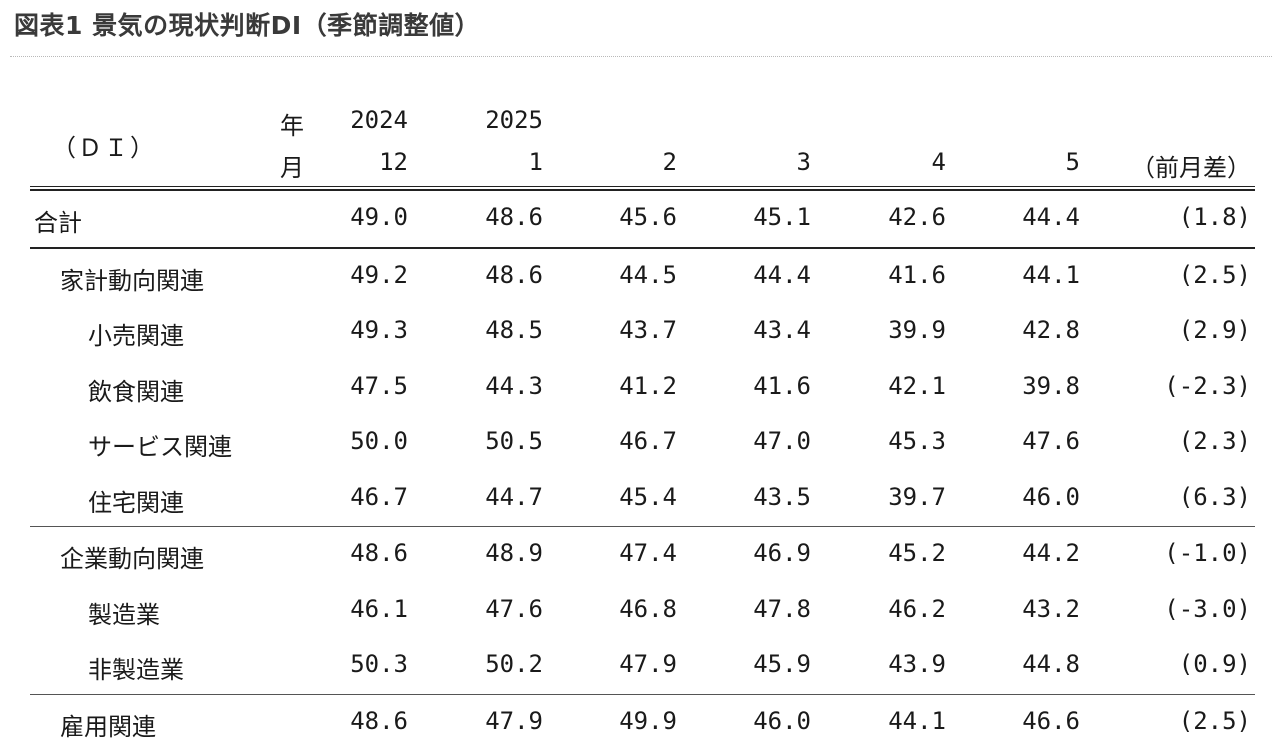  What do you see at coordinates (104, 148) in the screenshot?
I see `unit-label: （ＤＩ）` at bounding box center [104, 148].